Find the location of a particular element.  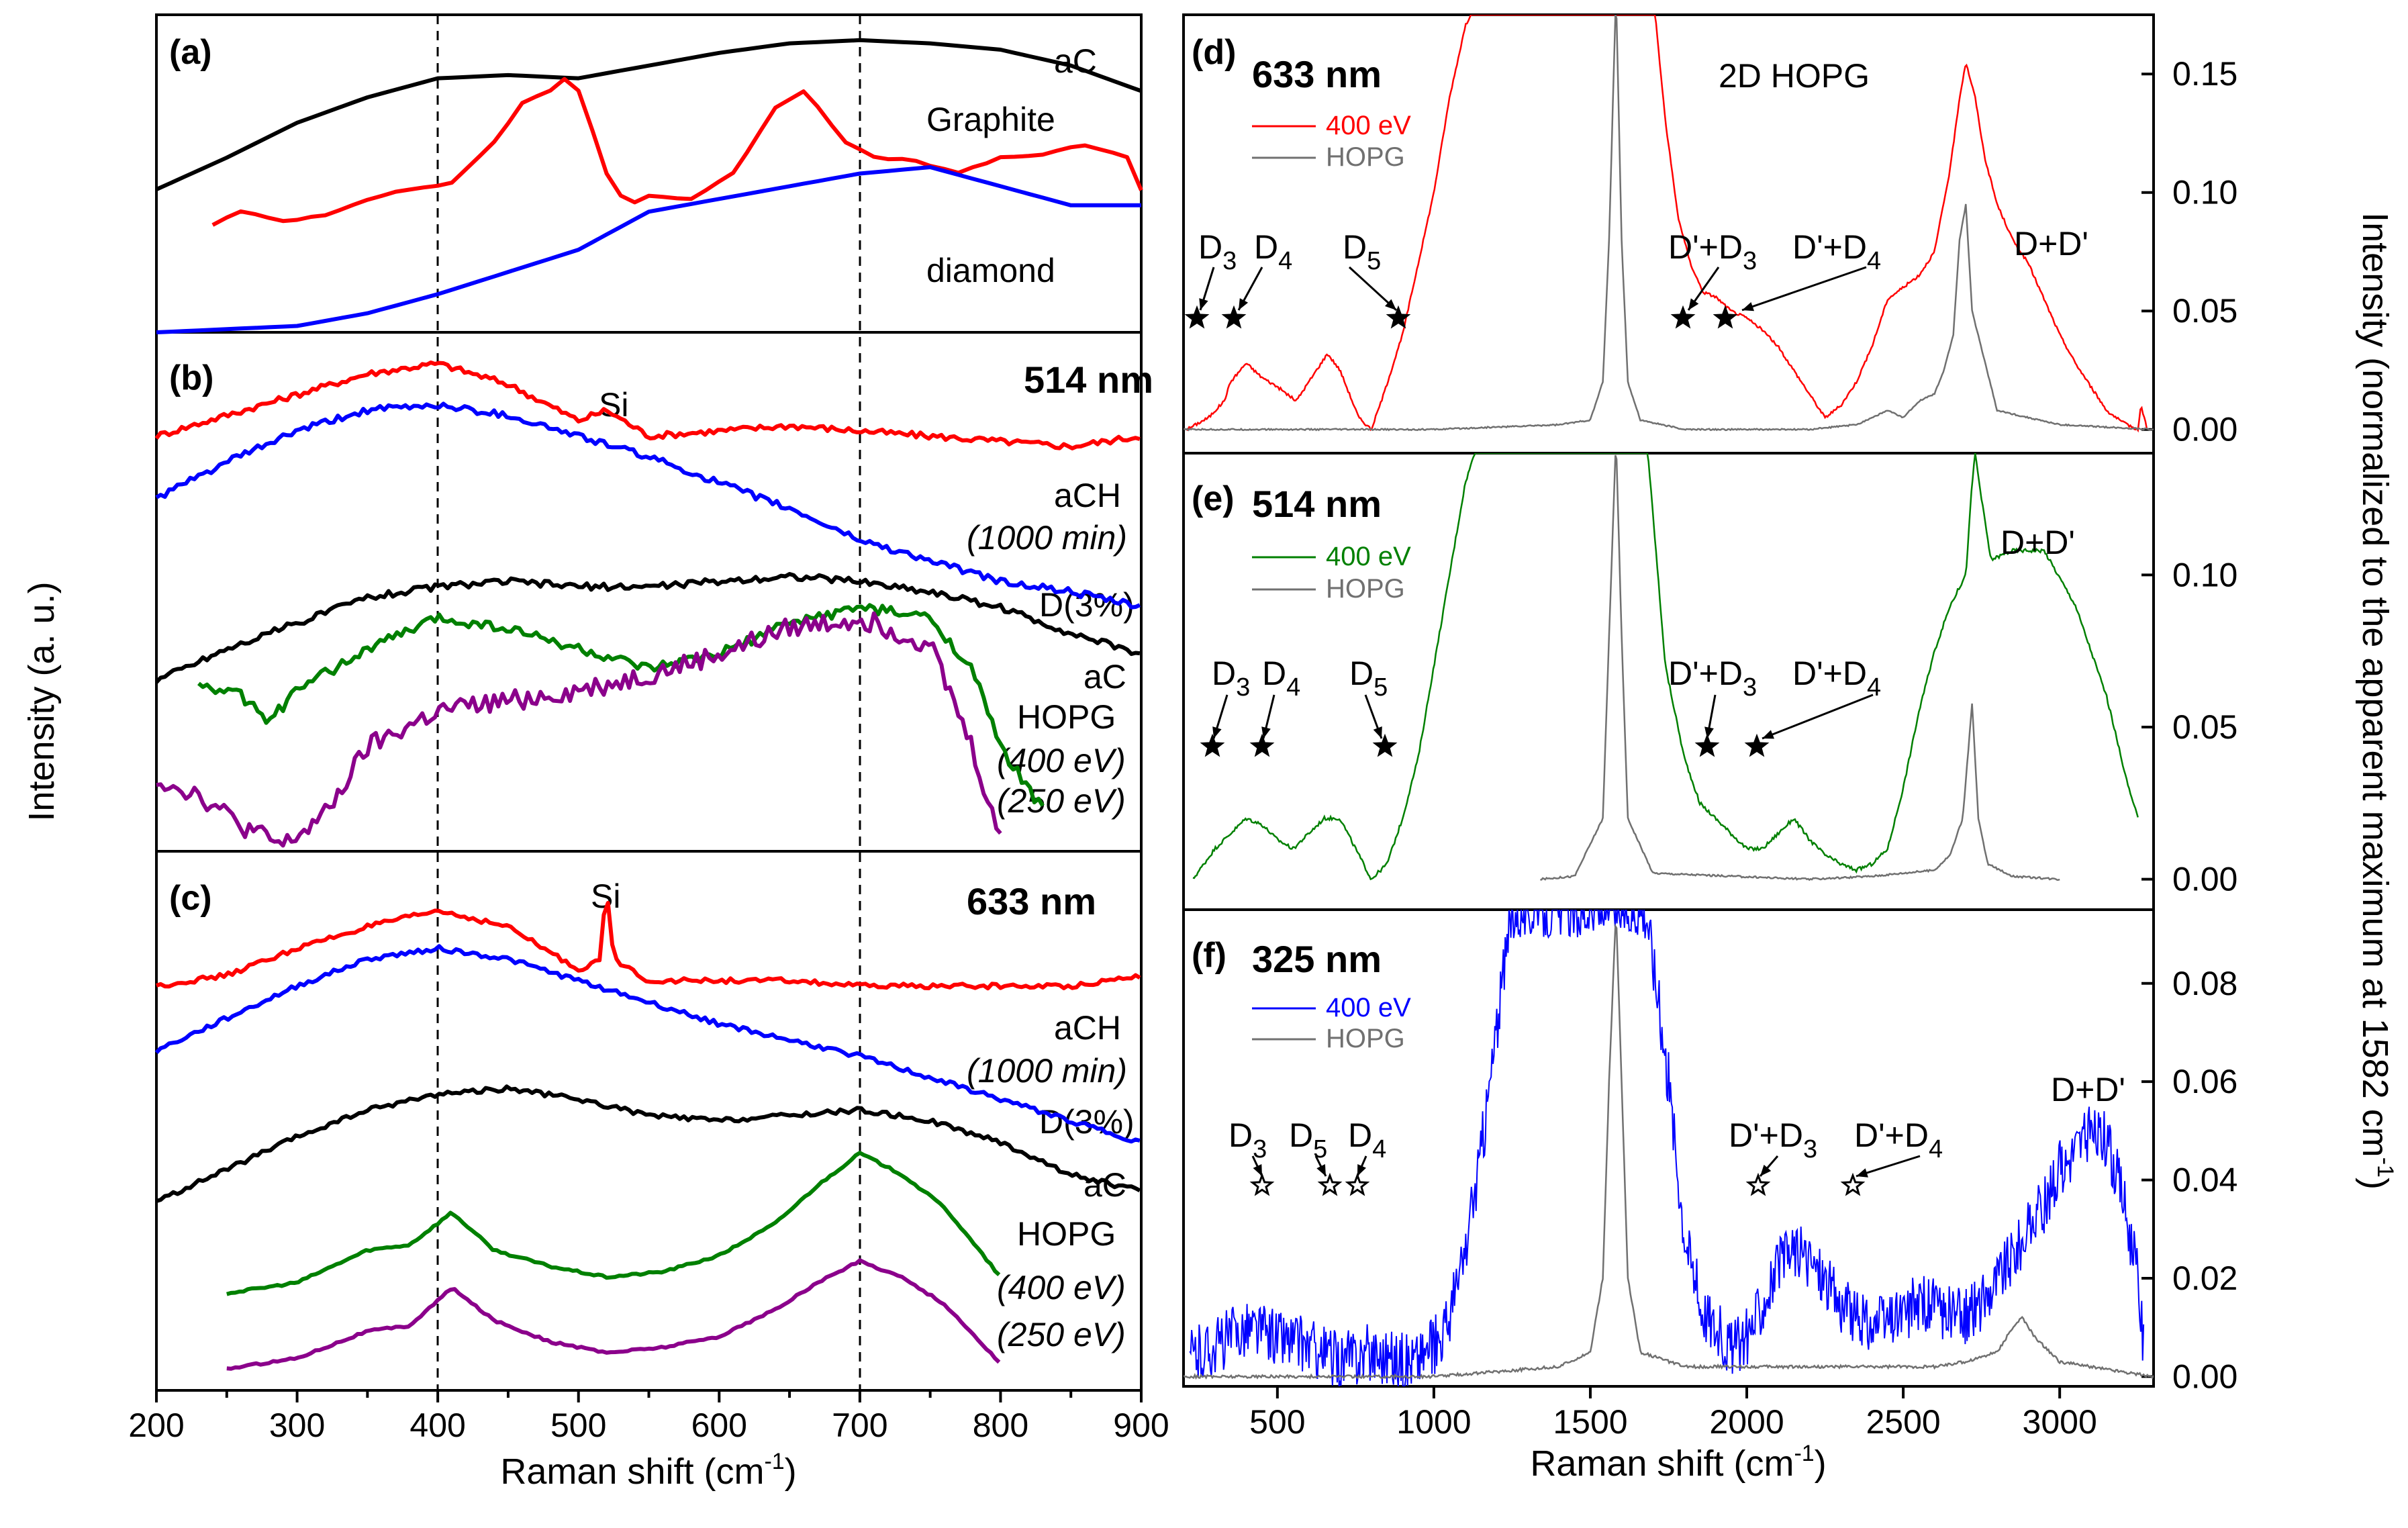

label-graphite: Graphite is located at coordinates (990, 120).